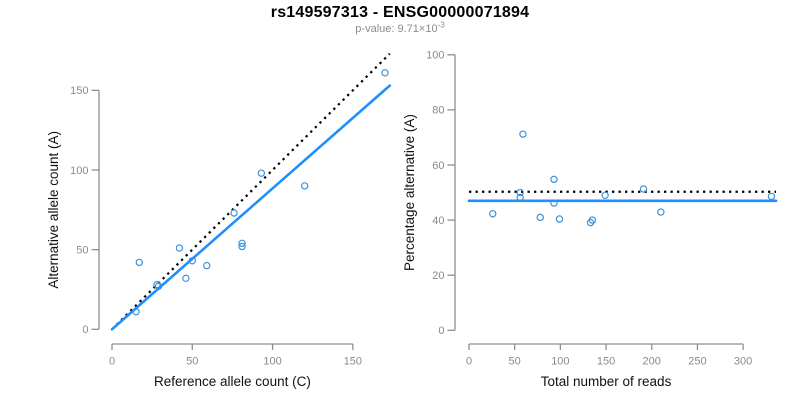 This screenshot has width=800, height=400. Describe the element at coordinates (409, 192) in the screenshot. I see `y-axis-title: Percentage alternative (A)` at that location.